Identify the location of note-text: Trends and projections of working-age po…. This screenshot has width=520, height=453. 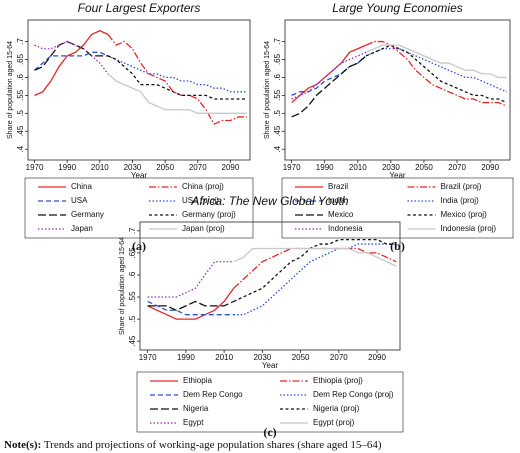
(213, 445).